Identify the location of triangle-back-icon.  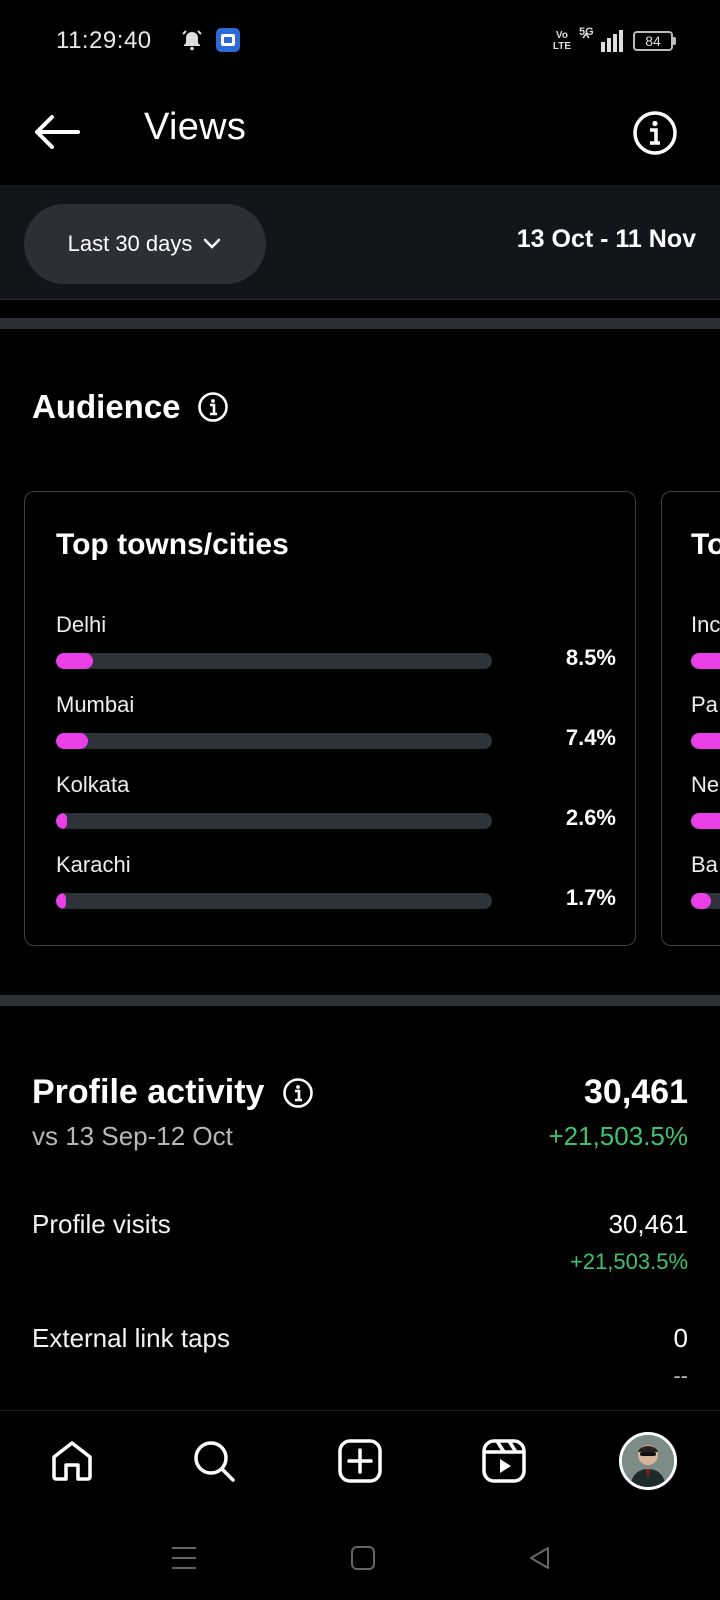
(539, 1558).